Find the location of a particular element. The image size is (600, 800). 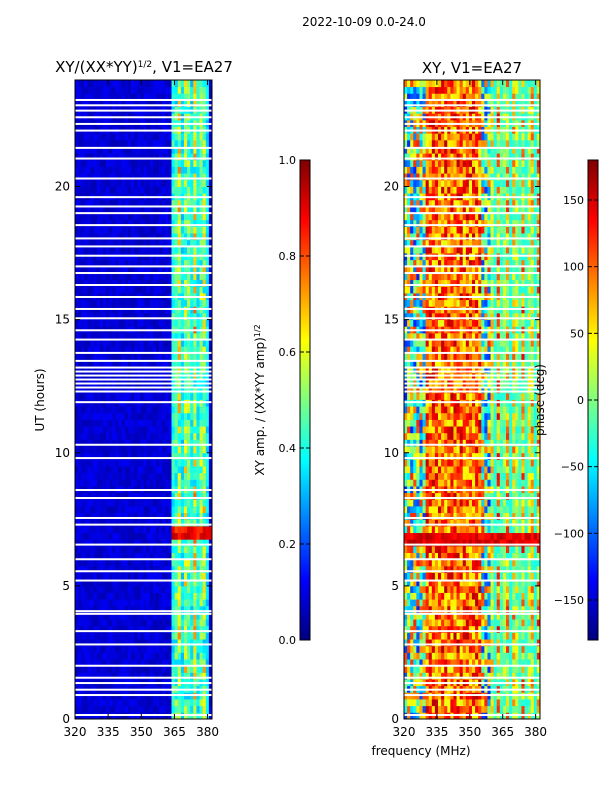

amplitude-colorbar-tick-label: 0.4 is located at coordinates (288, 448).